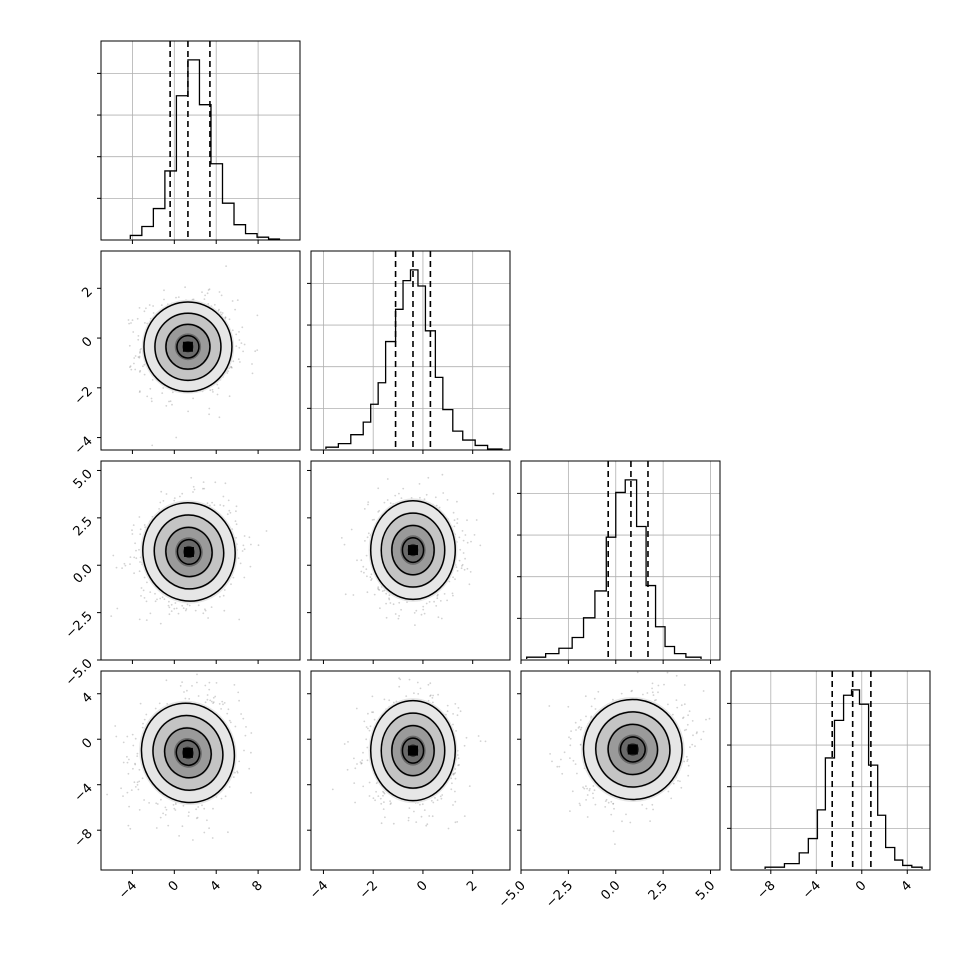 Image resolution: width=970 pixels, height=975 pixels. I want to click on x-tick-label: 0, so click(861, 886).